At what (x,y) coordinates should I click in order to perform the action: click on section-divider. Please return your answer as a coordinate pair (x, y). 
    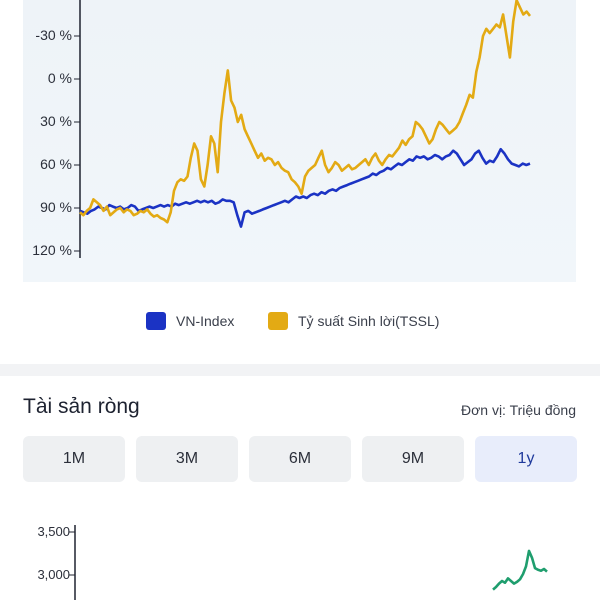
    Looking at the image, I should click on (300, 370).